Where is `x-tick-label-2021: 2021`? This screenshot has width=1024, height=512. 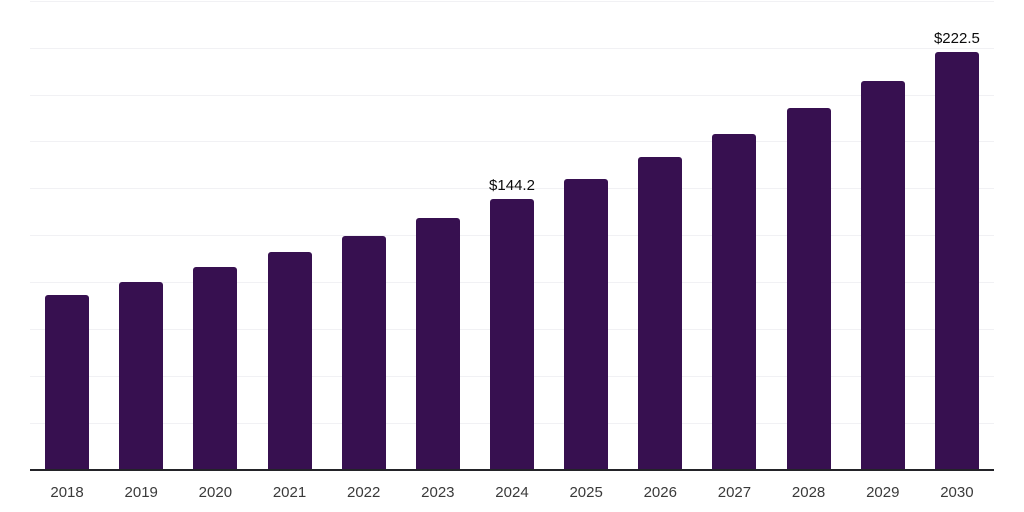 x-tick-label-2021: 2021 is located at coordinates (289, 492).